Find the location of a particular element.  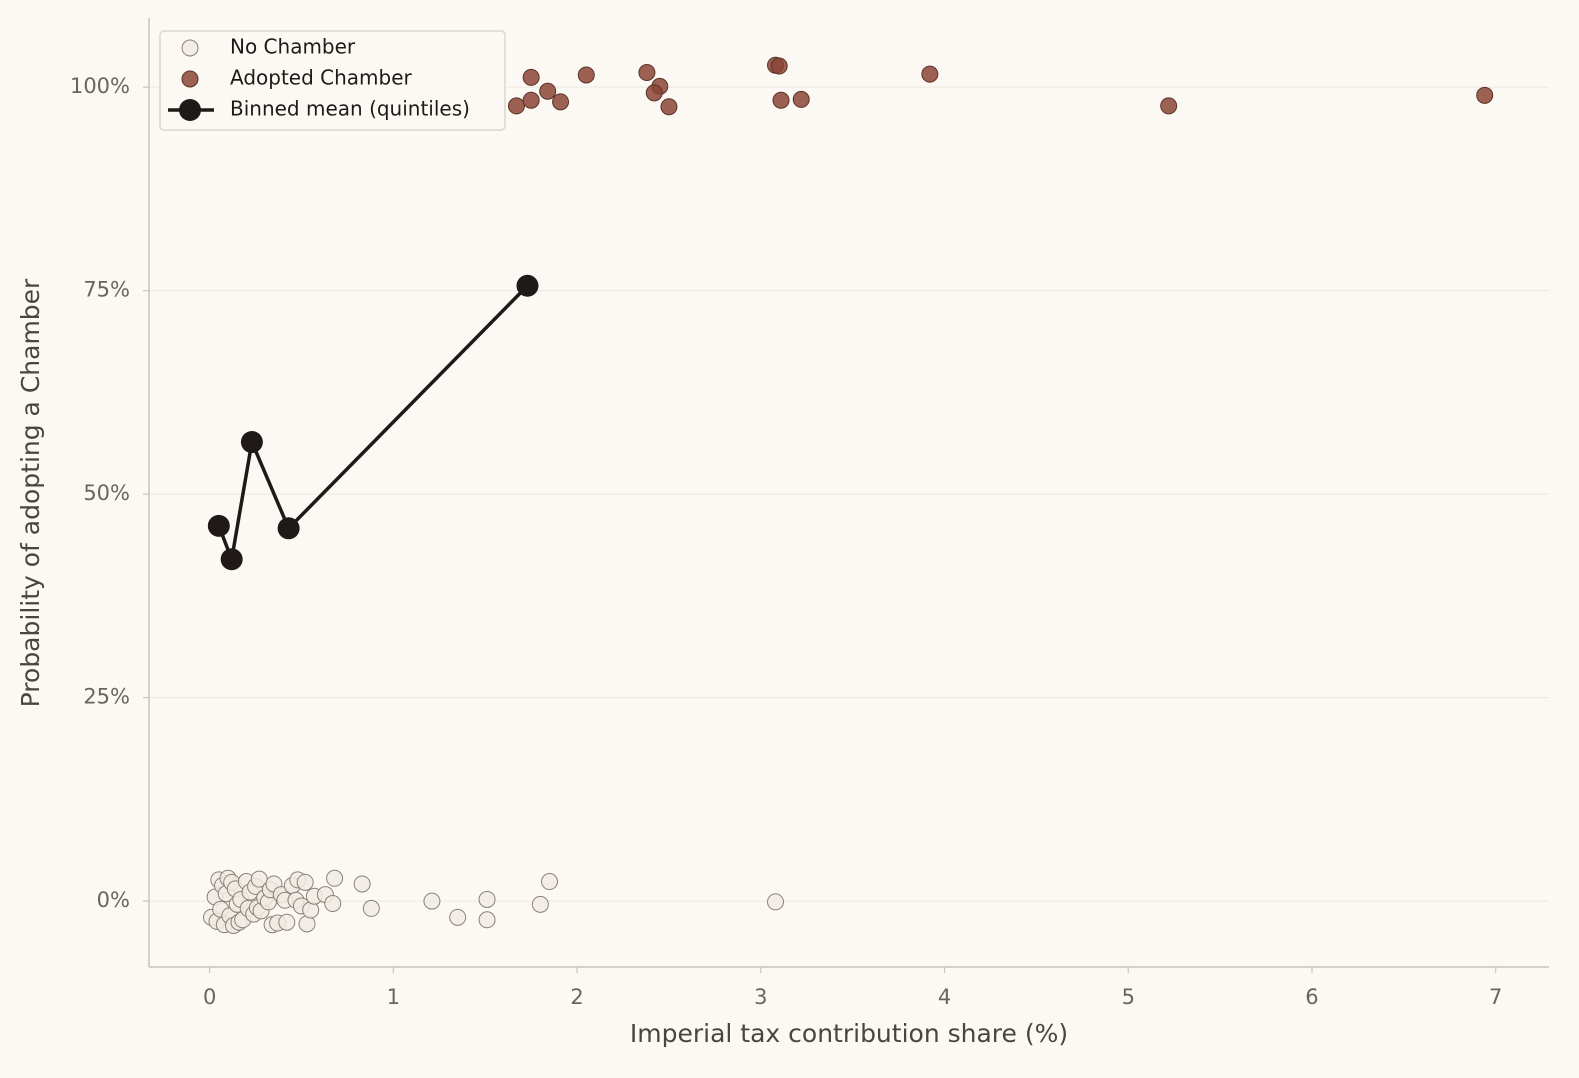

x-tick-label: 4 is located at coordinates (944, 997).